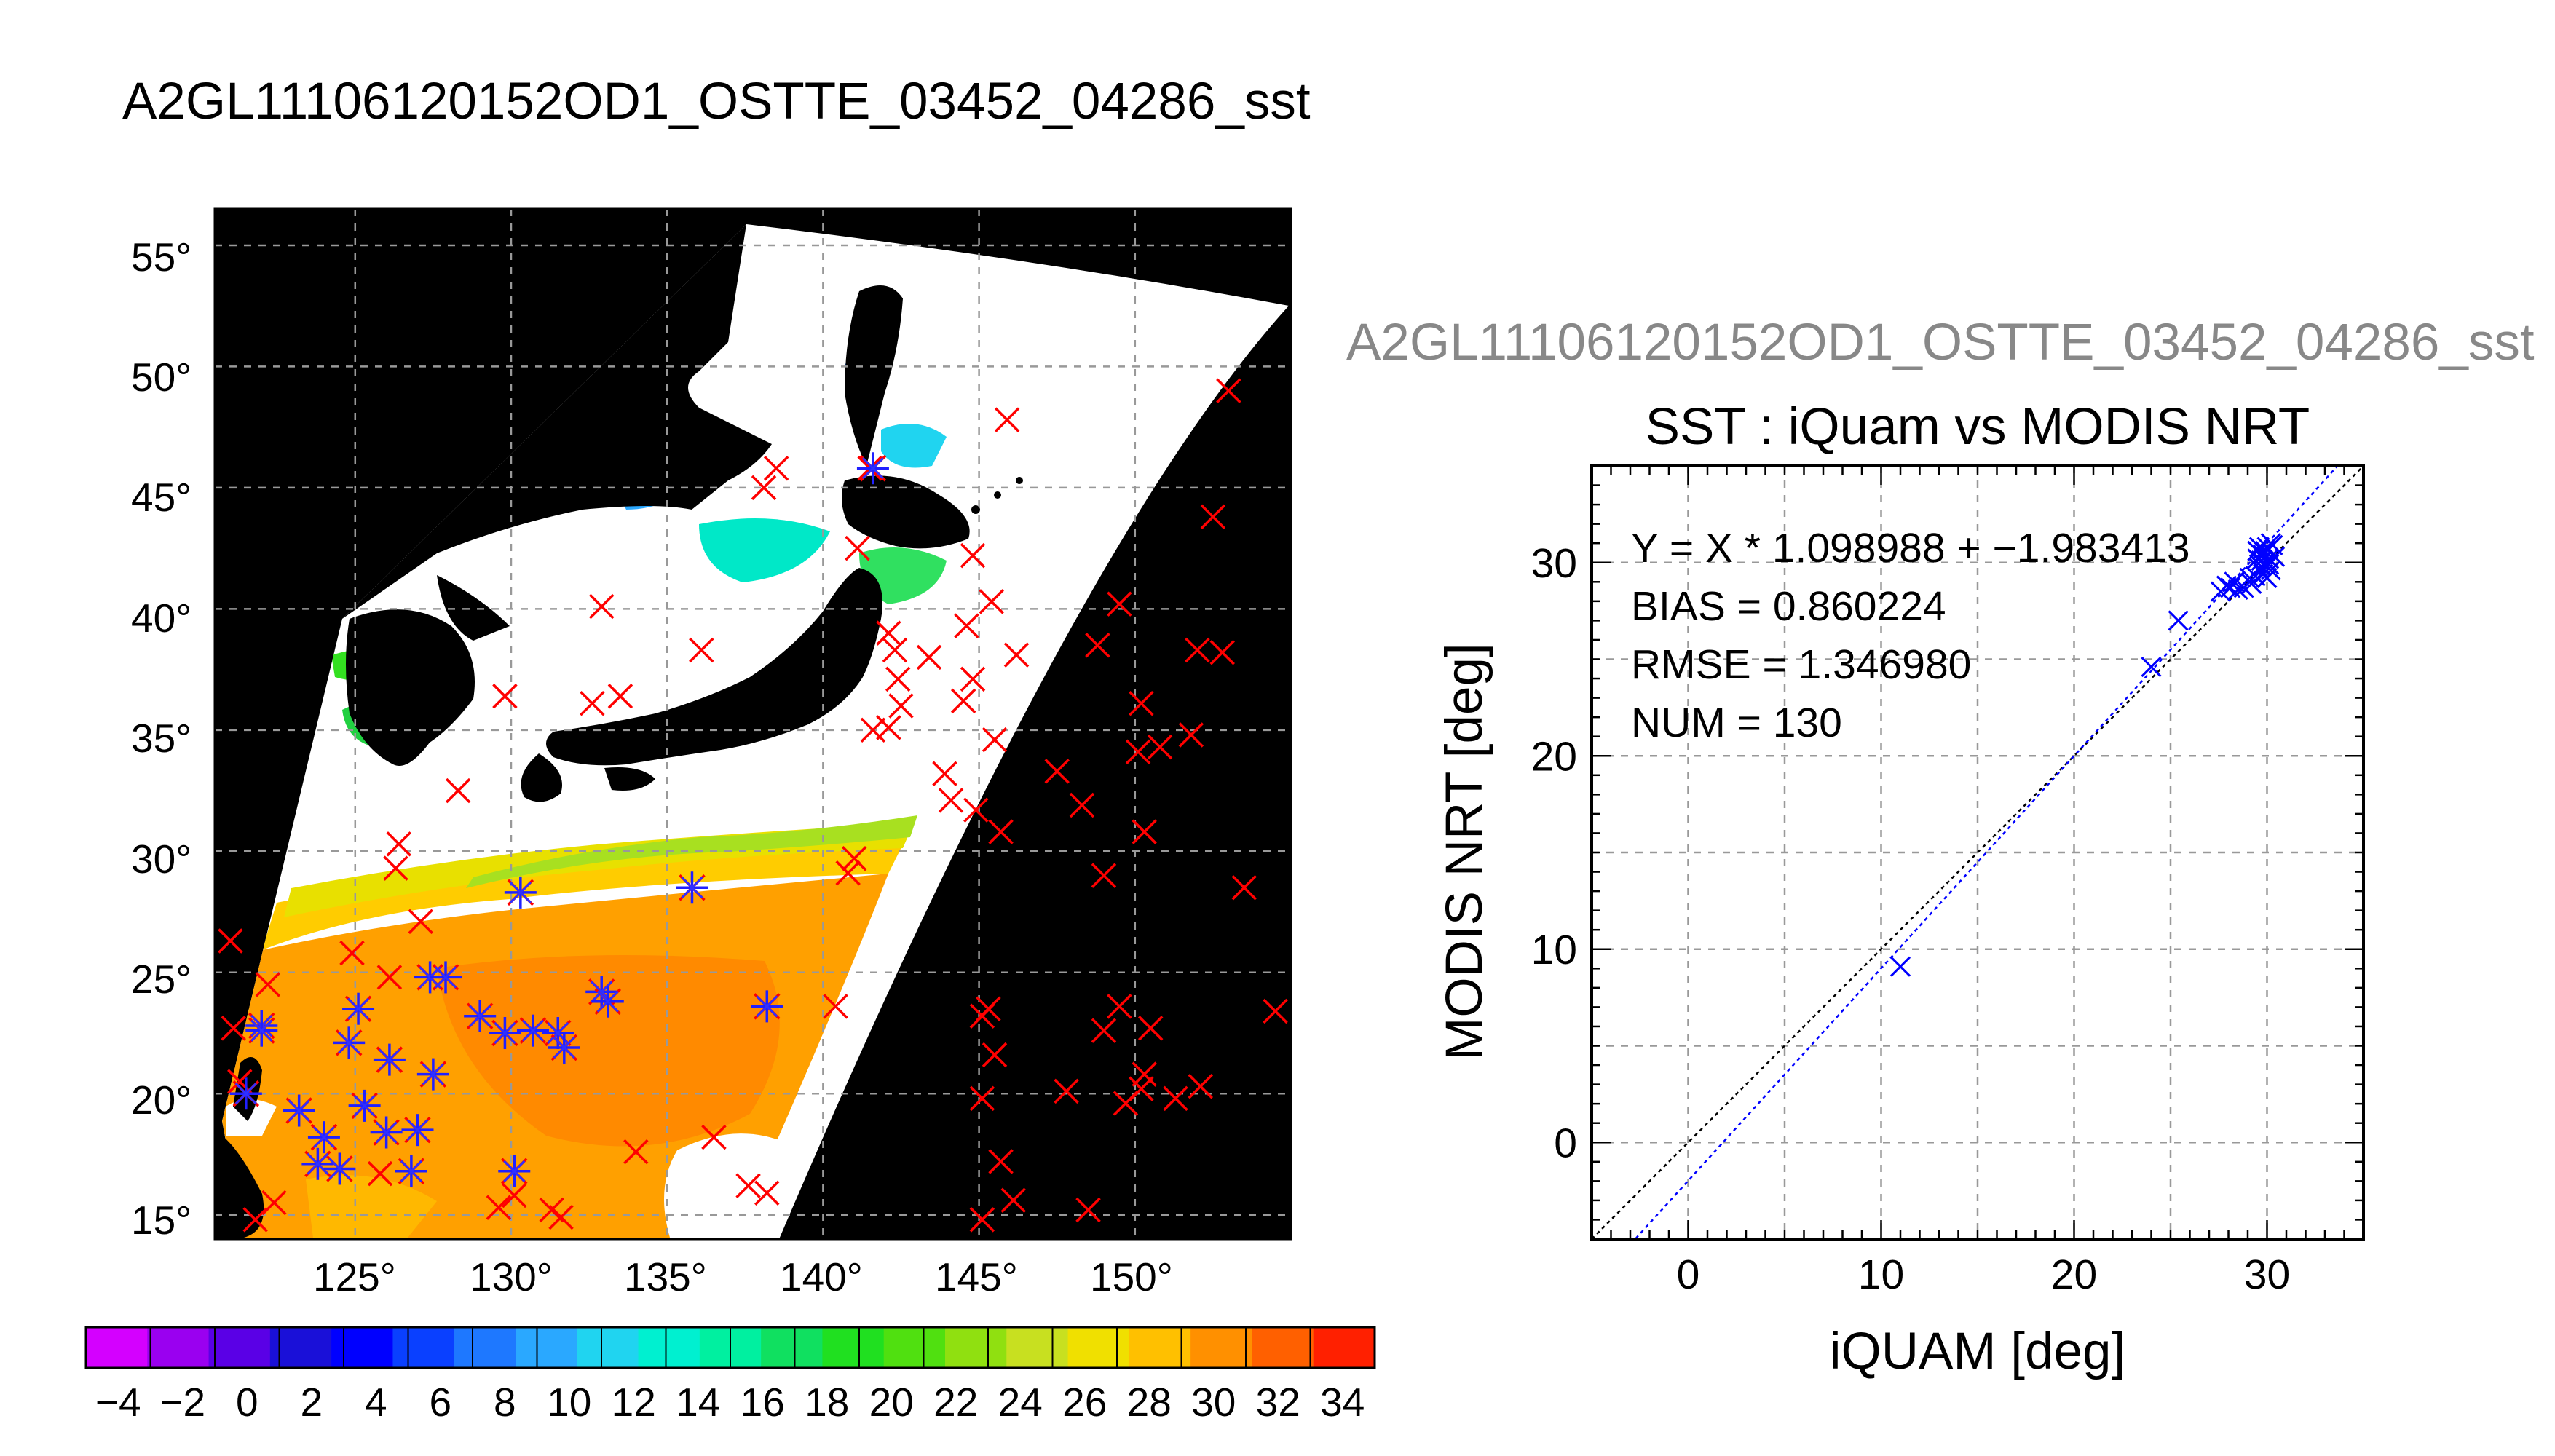  Describe the element at coordinates (161, 497) in the screenshot. I see `lat-tick-label: 45°` at that location.